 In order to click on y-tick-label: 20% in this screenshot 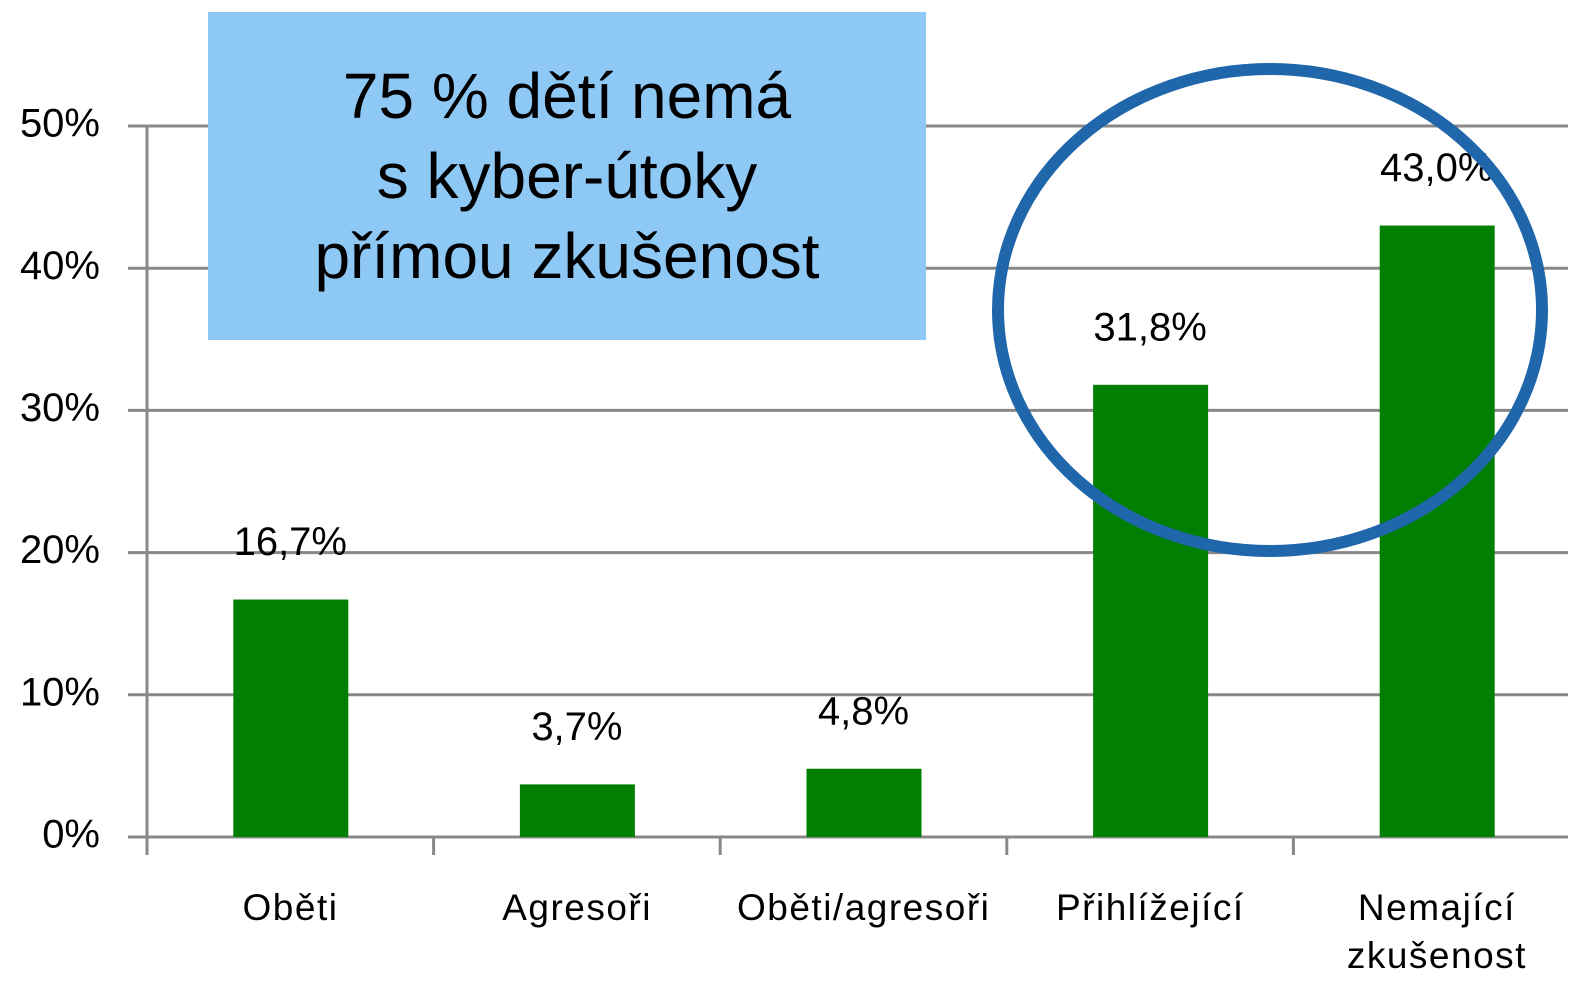, I will do `click(60, 550)`.